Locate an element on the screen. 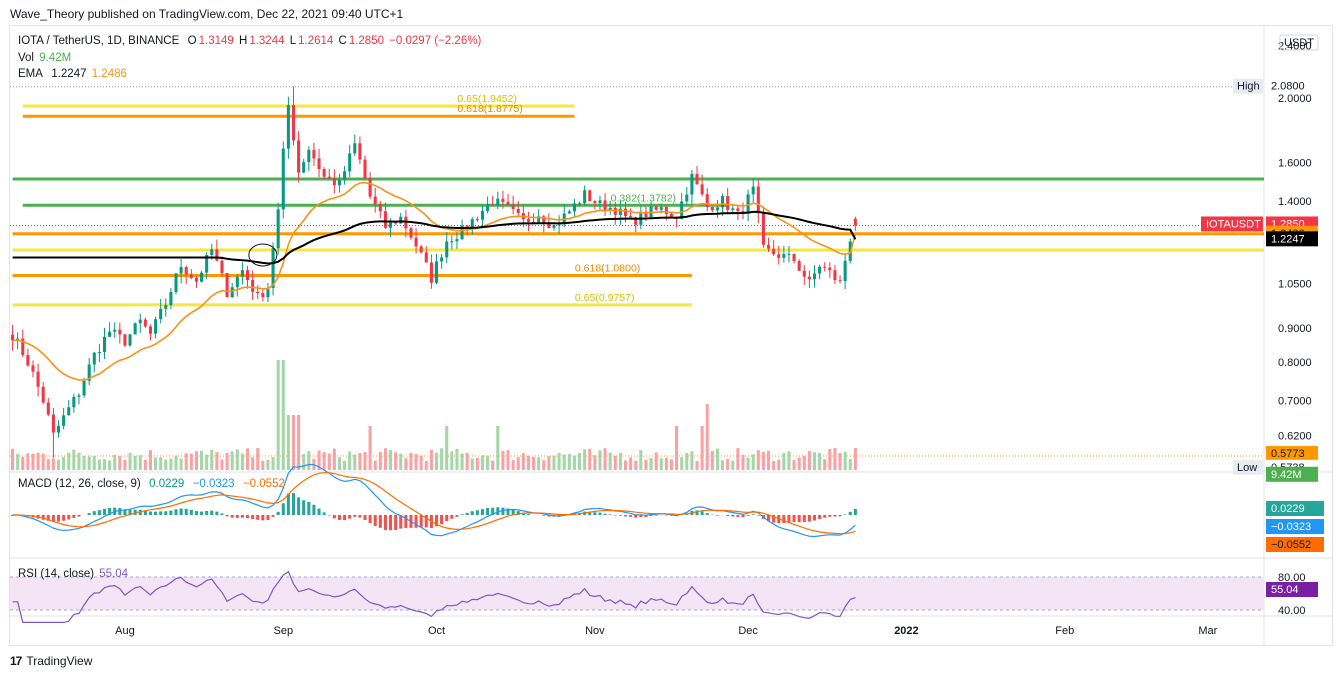 This screenshot has height=679, width=1344. fib-level-label: 0.65(0.9757) is located at coordinates (605, 298).